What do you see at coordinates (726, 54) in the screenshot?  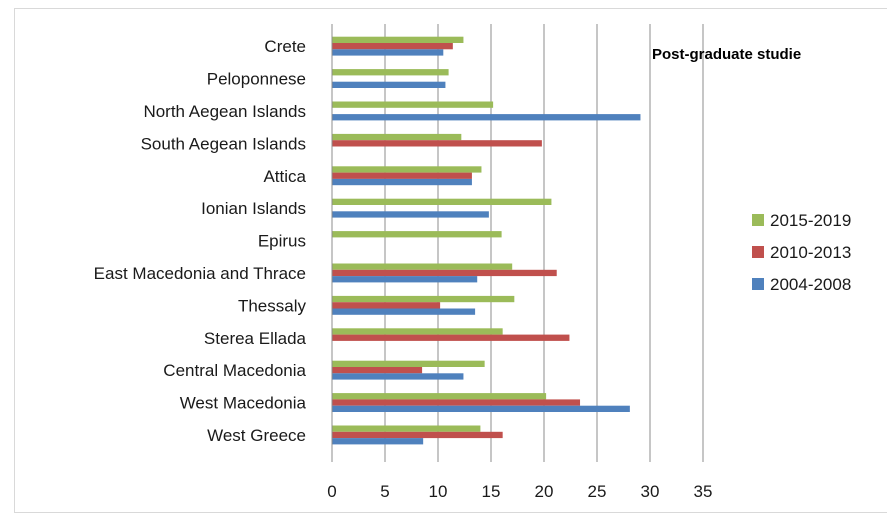 I see `chart-title: Post-graduate studie` at bounding box center [726, 54].